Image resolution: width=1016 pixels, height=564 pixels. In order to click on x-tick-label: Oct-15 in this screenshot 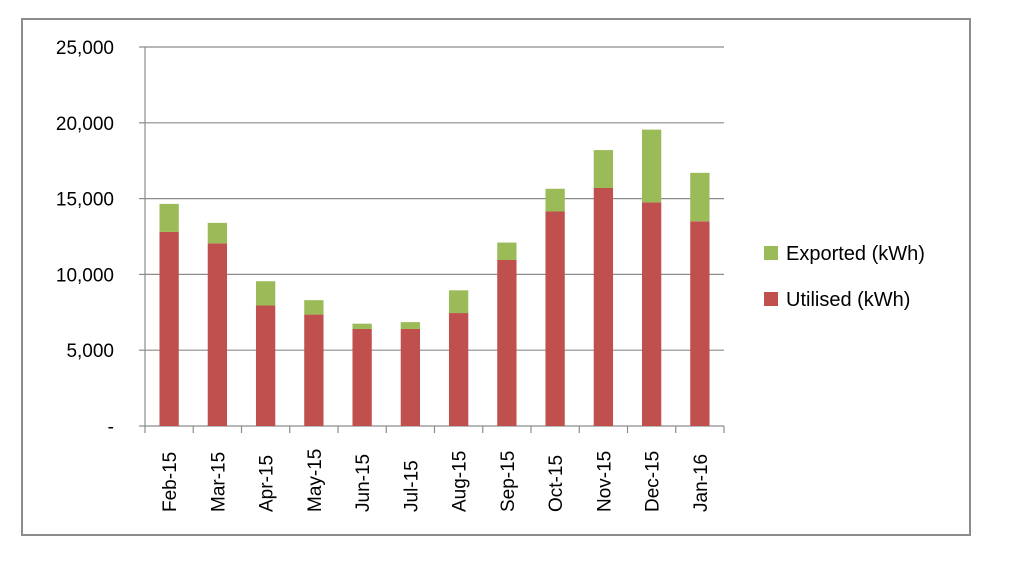, I will do `click(556, 483)`.